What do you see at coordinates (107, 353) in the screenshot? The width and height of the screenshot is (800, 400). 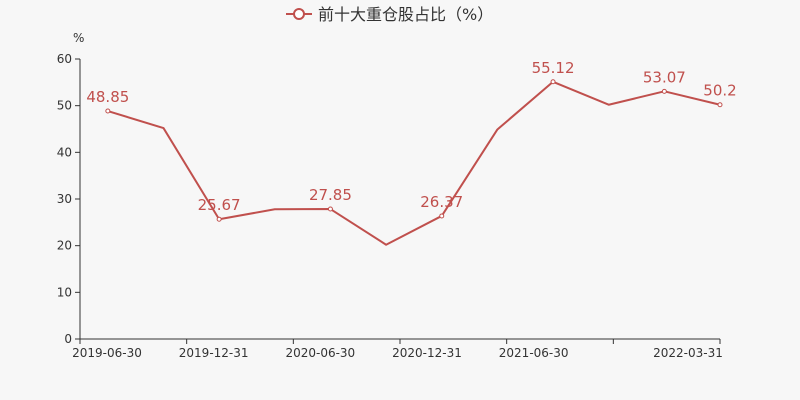 I see `x-tick-label: 2019-06-30` at bounding box center [107, 353].